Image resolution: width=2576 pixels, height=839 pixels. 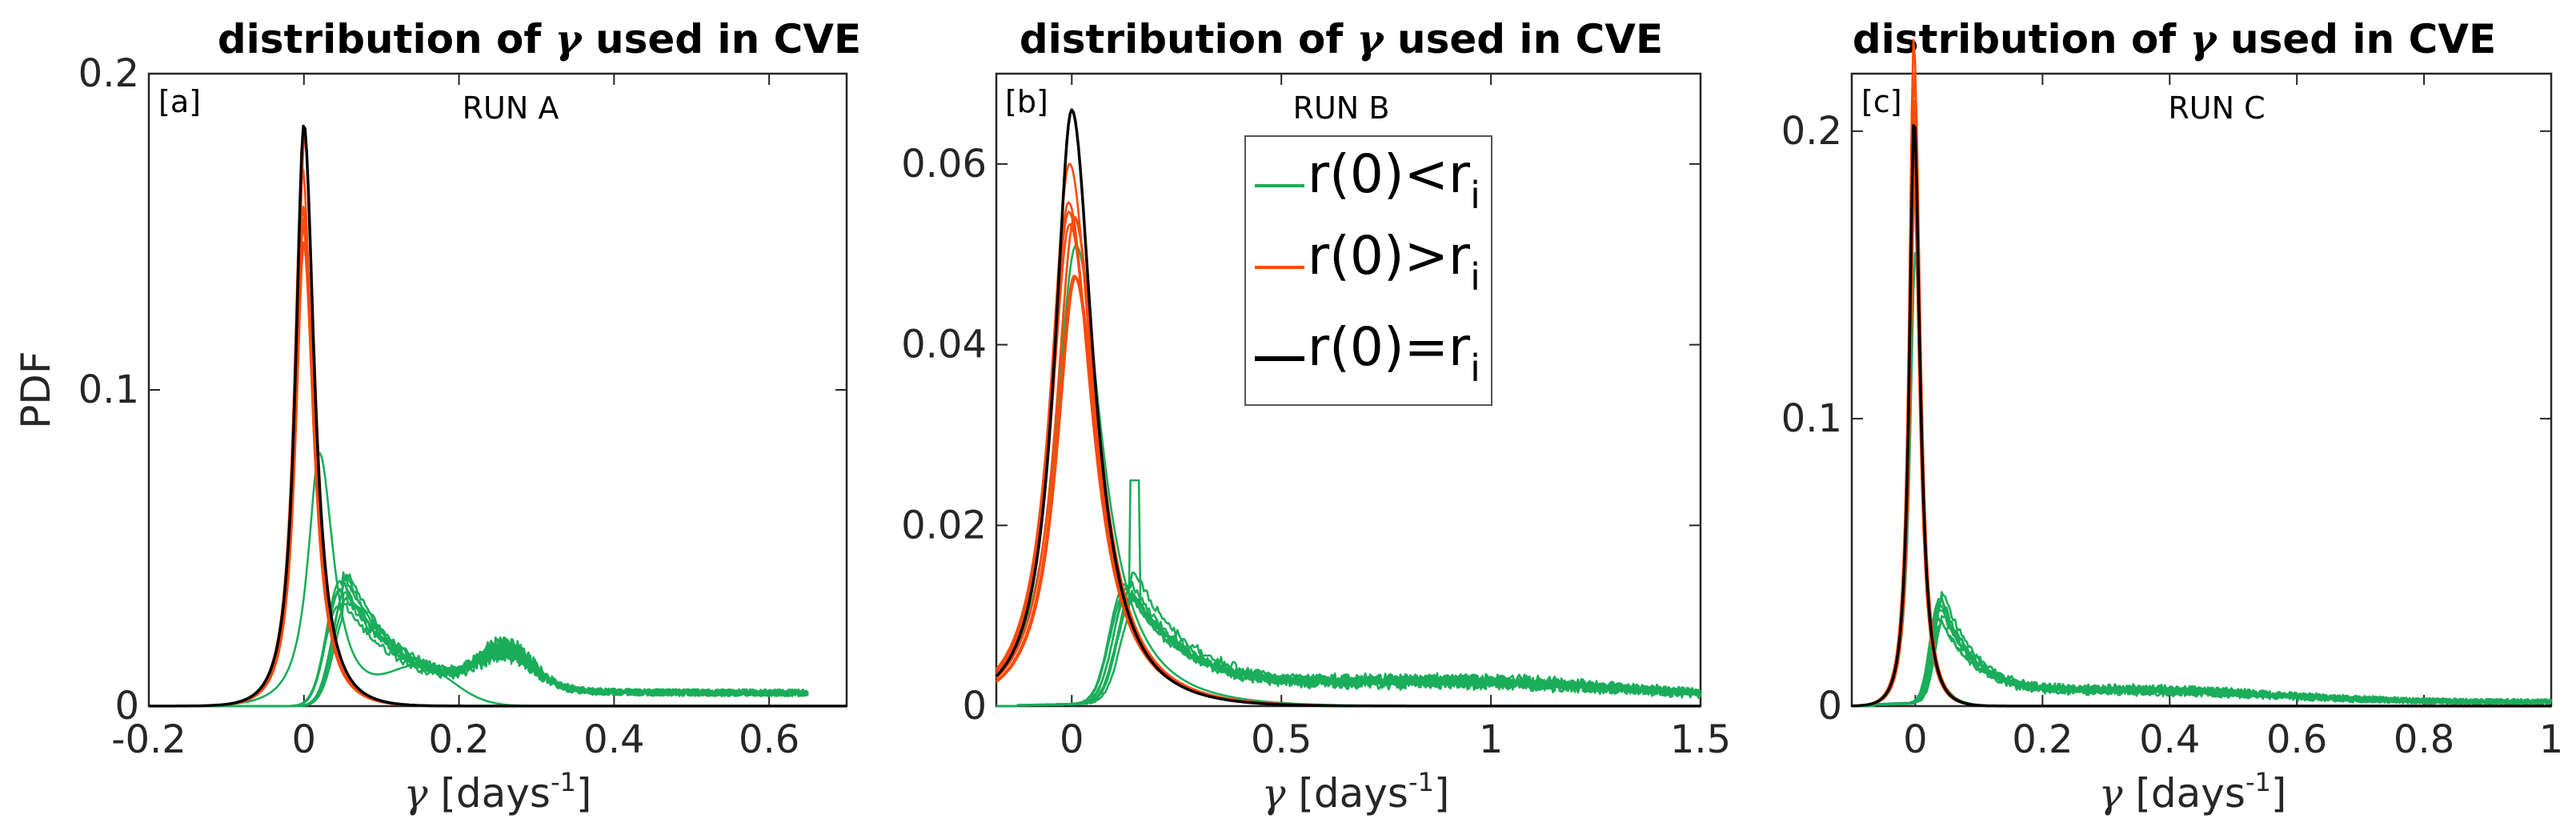 What do you see at coordinates (1394, 353) in the screenshot?
I see `legend-label-black: r(0)=ri` at bounding box center [1394, 353].